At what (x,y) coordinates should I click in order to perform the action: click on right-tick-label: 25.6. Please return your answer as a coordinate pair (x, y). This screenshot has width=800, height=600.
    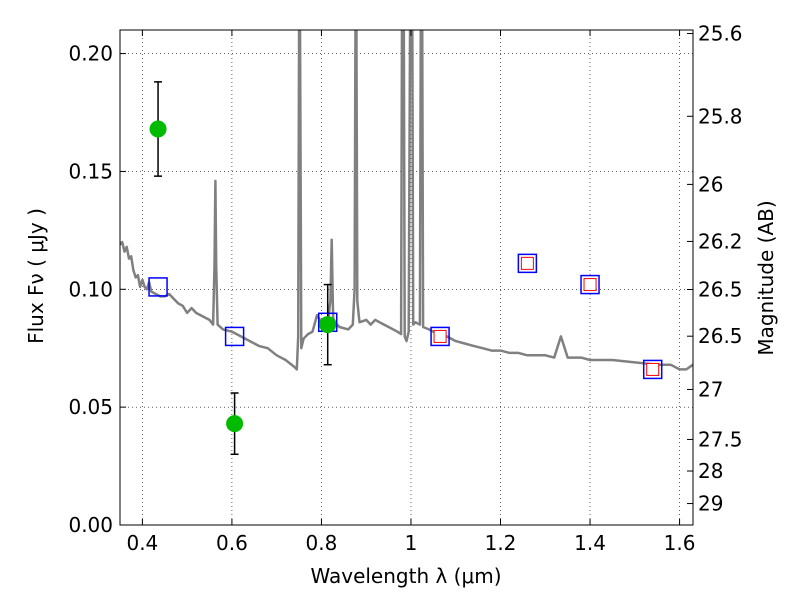
    Looking at the image, I should click on (720, 34).